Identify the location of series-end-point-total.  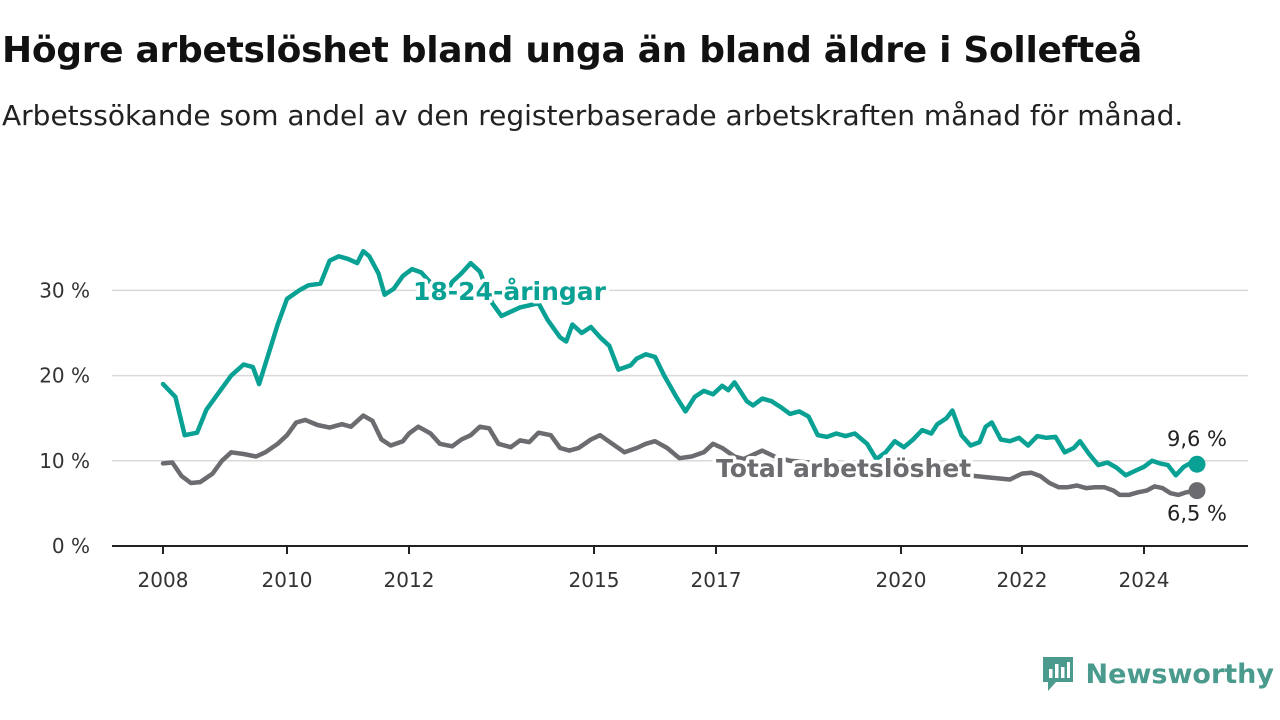
(1197, 491).